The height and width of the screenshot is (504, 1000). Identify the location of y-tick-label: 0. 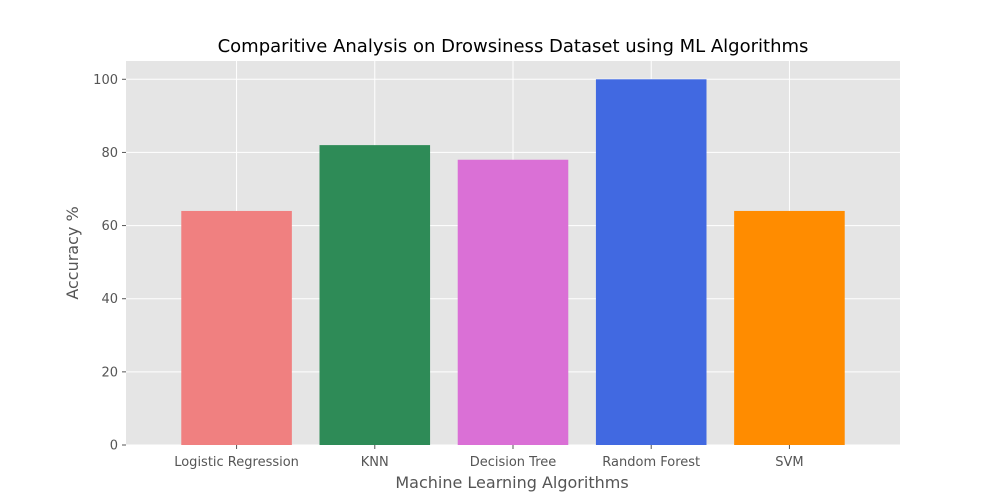
(114, 446).